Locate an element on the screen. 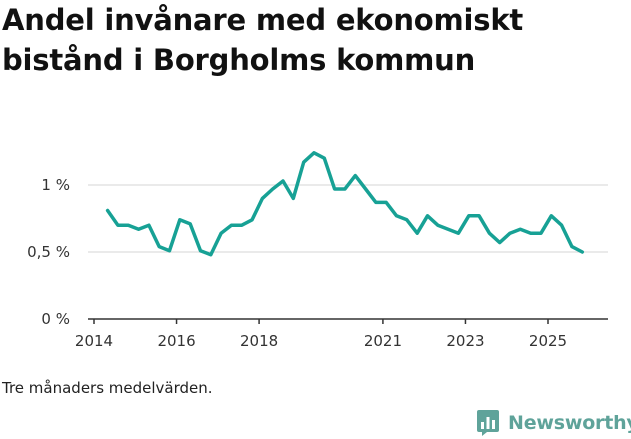 This screenshot has width=631, height=439. newsworthy-logo-icon is located at coordinates (488, 423).